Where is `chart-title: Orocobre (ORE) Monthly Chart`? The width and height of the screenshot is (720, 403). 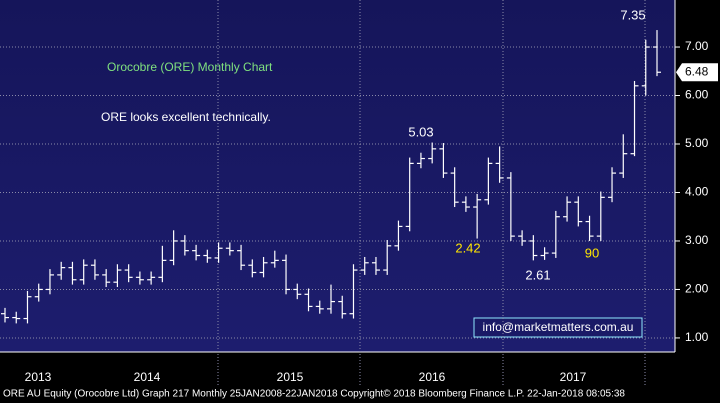 chart-title: Orocobre (ORE) Monthly Chart is located at coordinates (190, 67).